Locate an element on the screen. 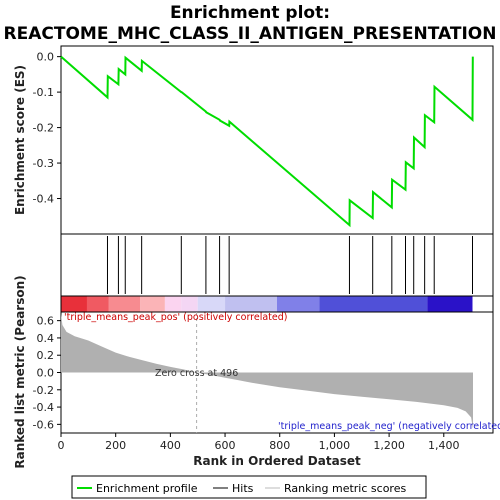 The image size is (500, 500). legend-item-enrichment: Enrichment profile is located at coordinates (147, 488).